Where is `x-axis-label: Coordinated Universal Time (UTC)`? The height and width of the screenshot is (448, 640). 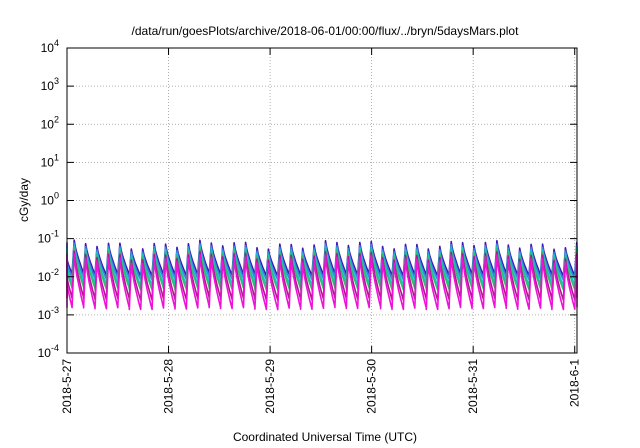 x-axis-label: Coordinated Universal Time (UTC) is located at coordinates (325, 437).